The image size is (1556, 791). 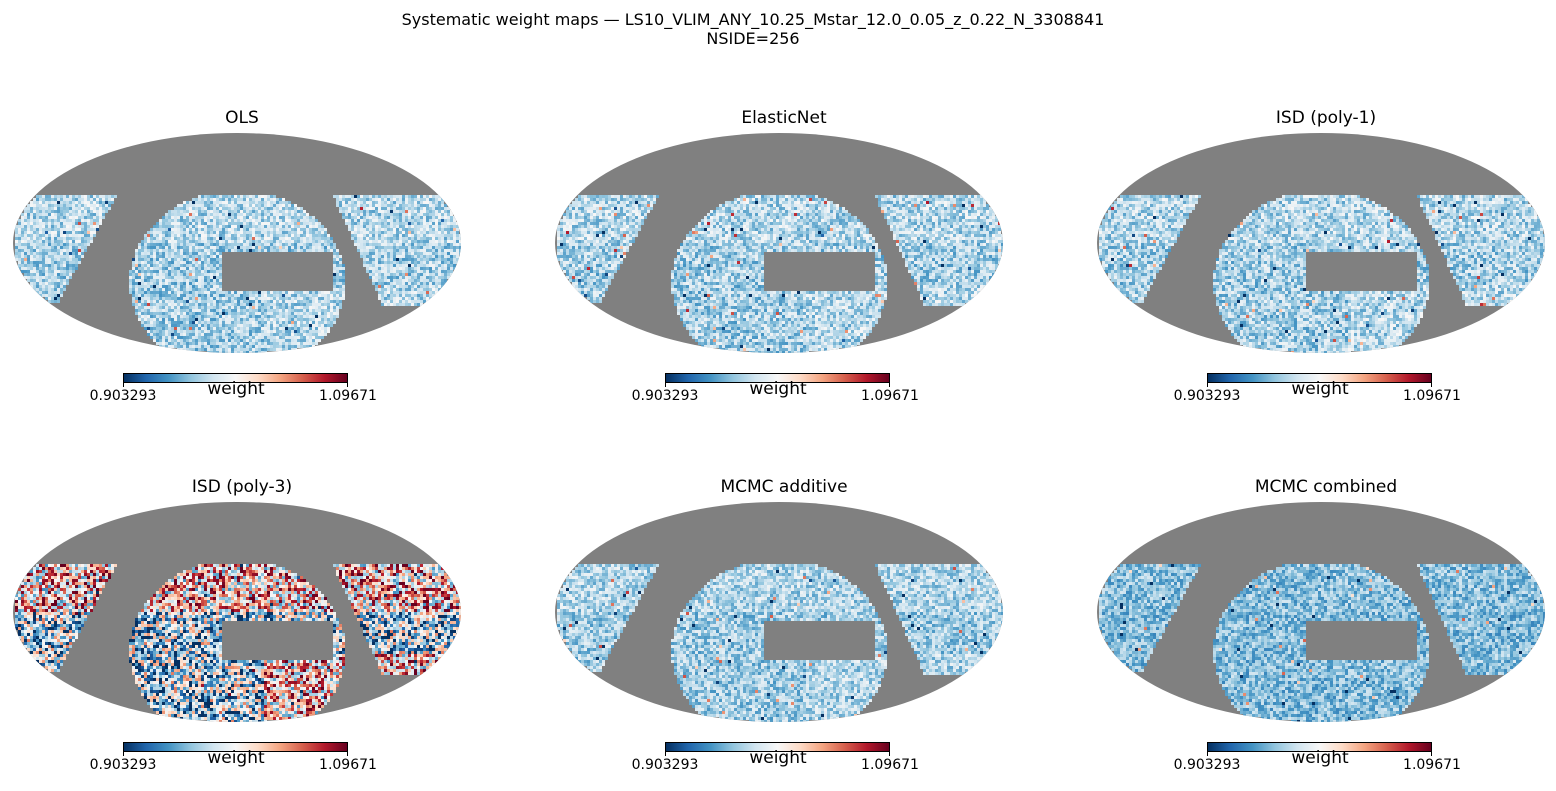 I want to click on map-panel: ElasticNet 0.903293 1.09671 weight, so click(x=784, y=258).